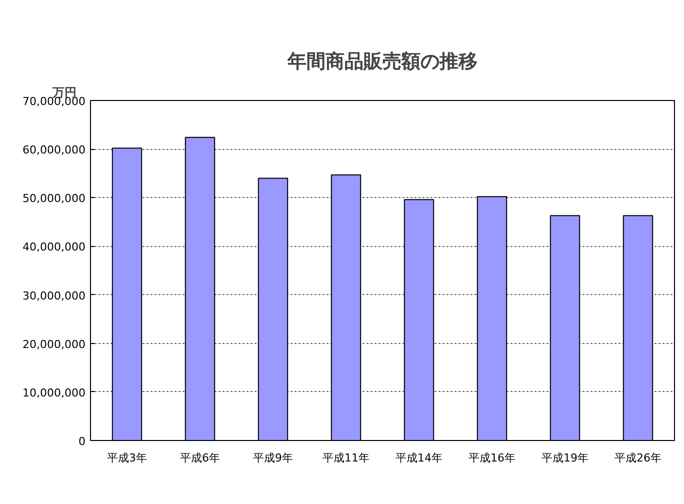  What do you see at coordinates (200, 458) in the screenshot?
I see `x-tick-label: 平成6年` at bounding box center [200, 458].